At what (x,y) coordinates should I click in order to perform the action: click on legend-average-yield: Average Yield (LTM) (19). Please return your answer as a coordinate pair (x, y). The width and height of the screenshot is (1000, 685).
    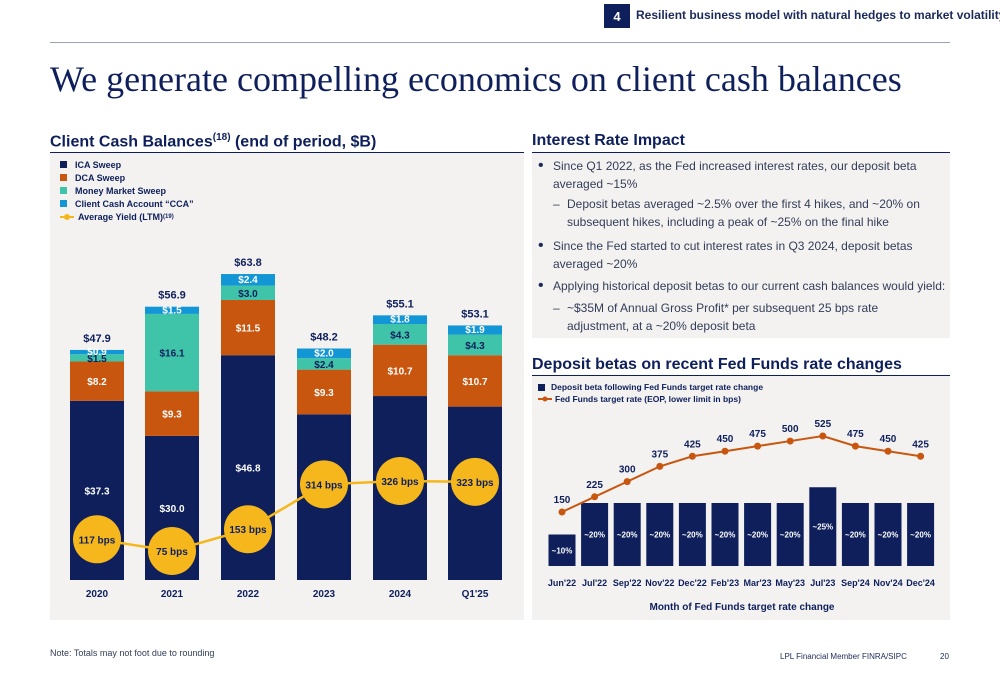
    Looking at the image, I should click on (127, 216).